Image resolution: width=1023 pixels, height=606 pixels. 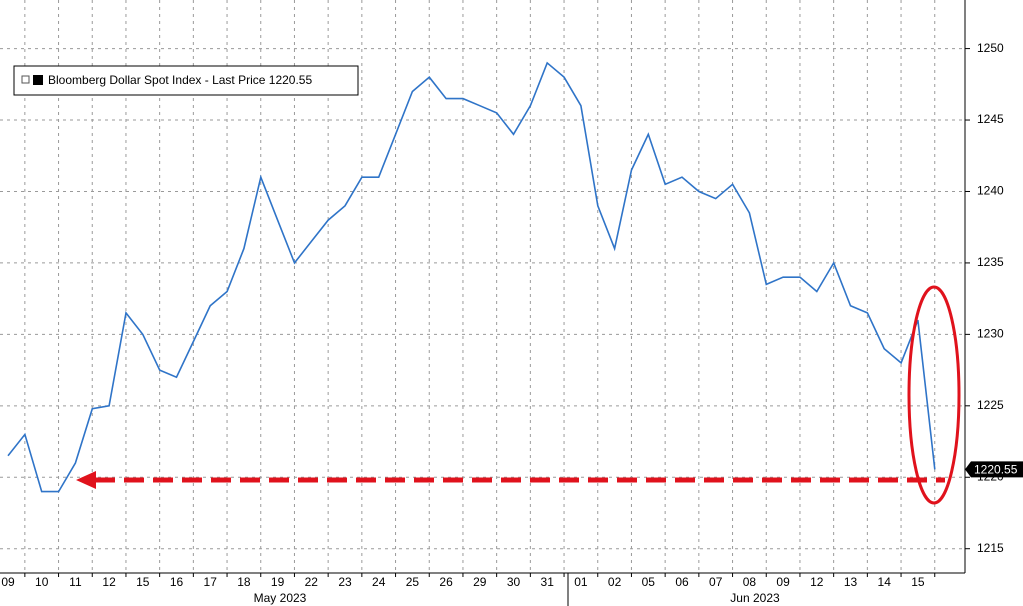 I want to click on y-tick-label: 1235, so click(x=990, y=262).